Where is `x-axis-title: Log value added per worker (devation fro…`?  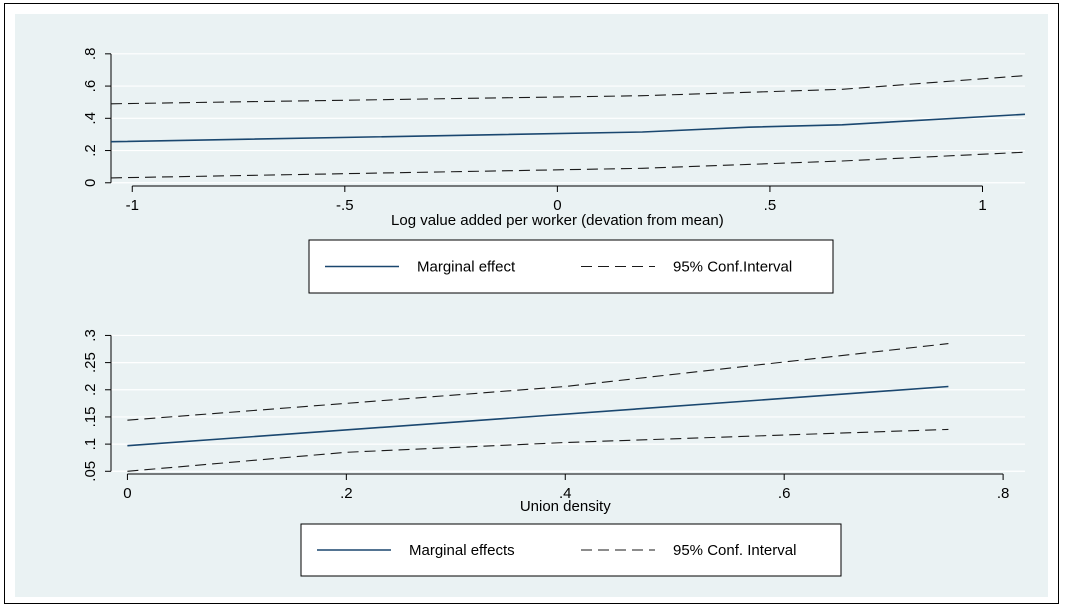 x-axis-title: Log value added per worker (devation fro… is located at coordinates (557, 220).